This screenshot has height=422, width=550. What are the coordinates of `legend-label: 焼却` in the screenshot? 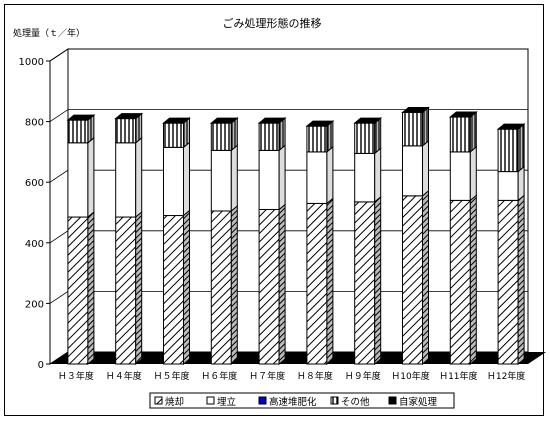 It's located at (174, 402).